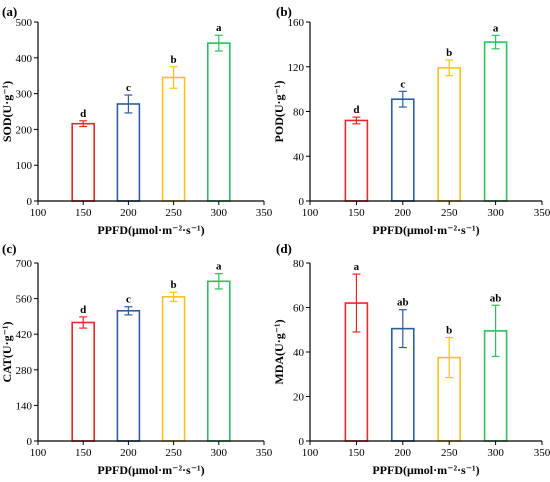  I want to click on y-tick-label: 500, so click(24, 23).